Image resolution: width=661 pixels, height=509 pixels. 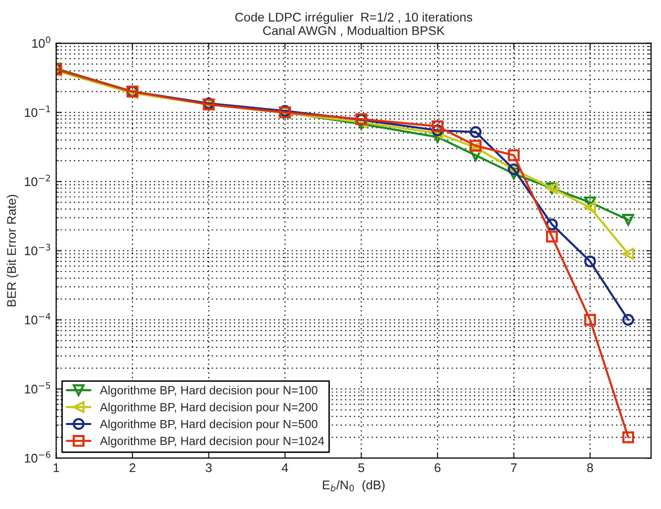 What do you see at coordinates (353, 486) in the screenshot?
I see `x-axis-title: E$_{b}$/N$_{0}$ (dB)` at bounding box center [353, 486].